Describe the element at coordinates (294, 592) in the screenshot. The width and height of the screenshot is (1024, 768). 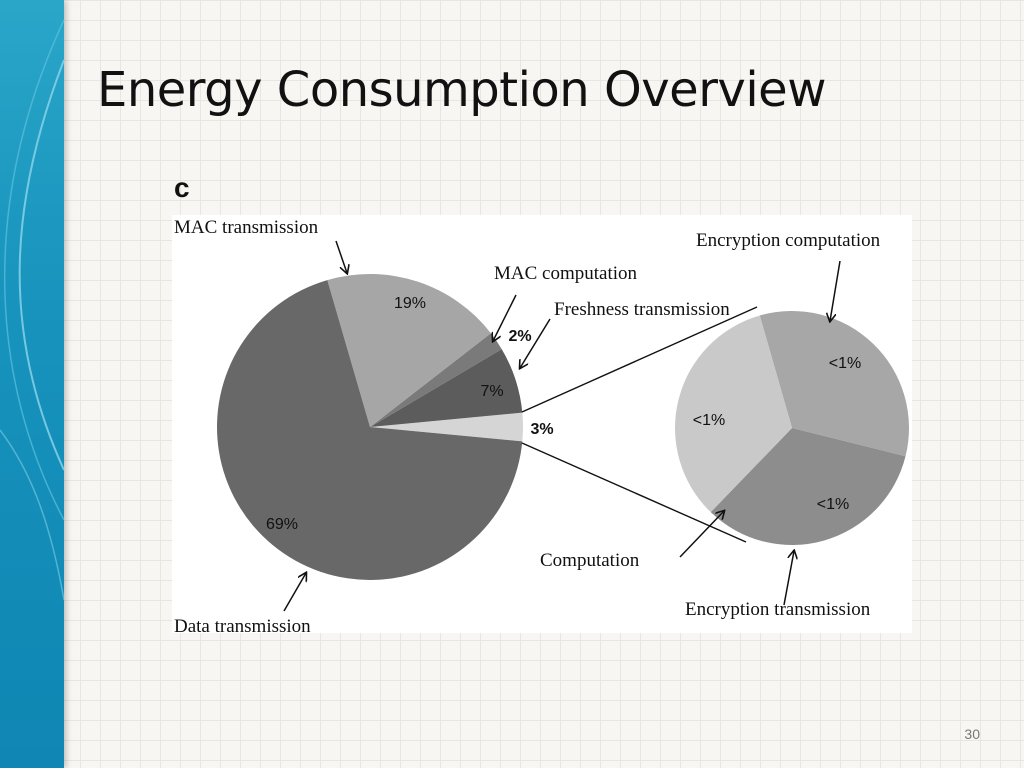
I see `arrow-data-transmission` at that location.